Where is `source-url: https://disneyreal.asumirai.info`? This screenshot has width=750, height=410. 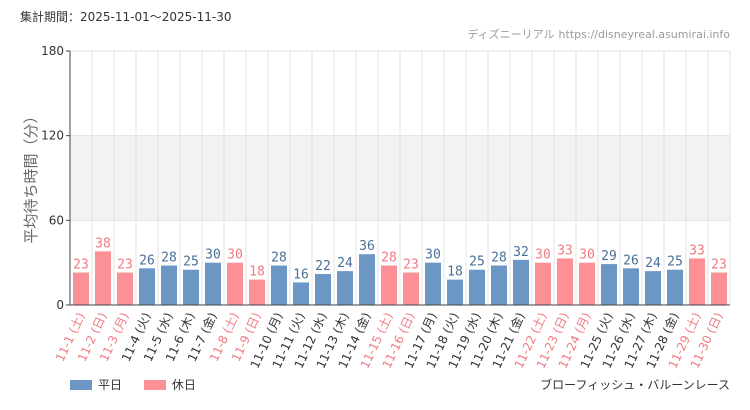 source-url: https://disneyreal.asumirai.info is located at coordinates (644, 34).